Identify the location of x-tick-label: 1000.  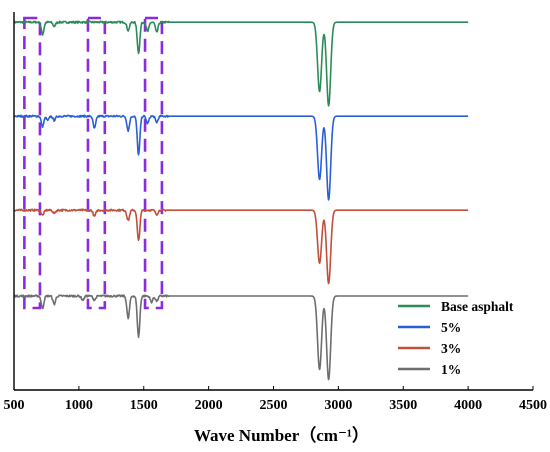
(79, 405).